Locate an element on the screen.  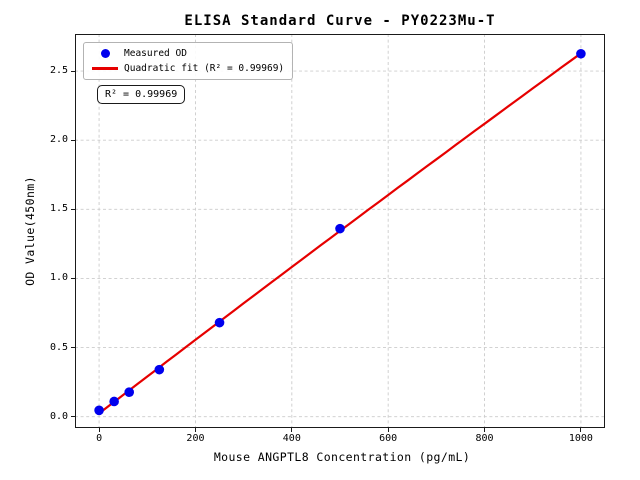
y-tick-label: 2.5 is located at coordinates (58, 71).